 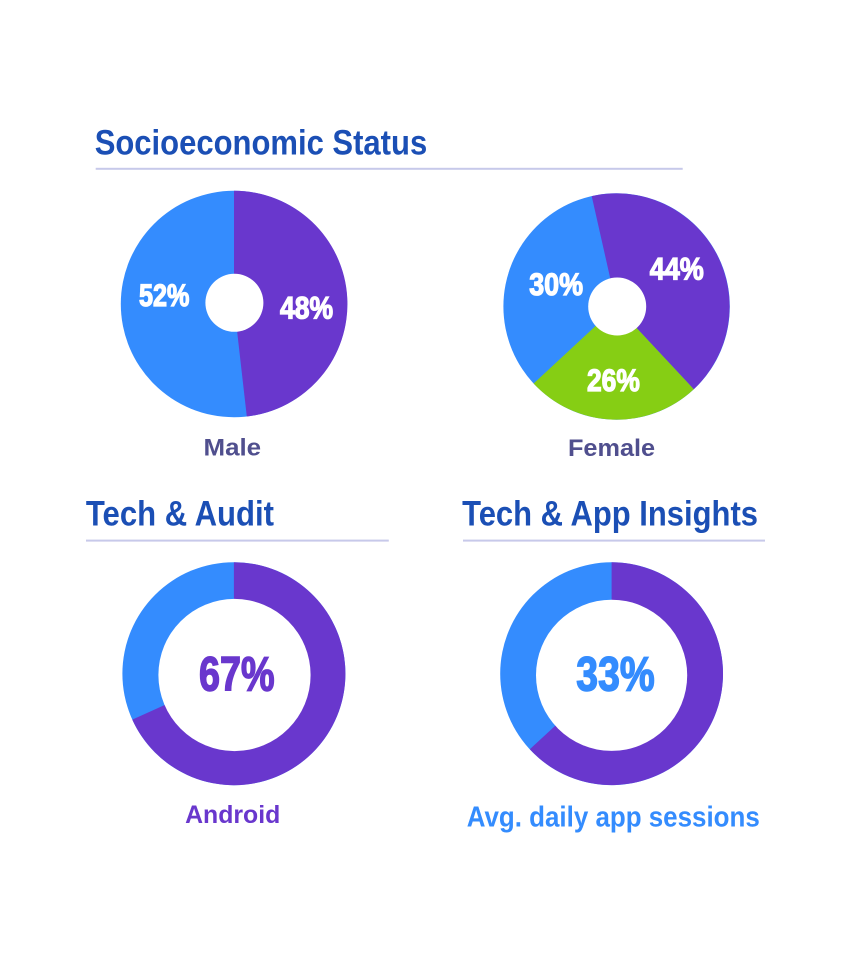 I want to click on svg-text: 52%, so click(x=164, y=295).